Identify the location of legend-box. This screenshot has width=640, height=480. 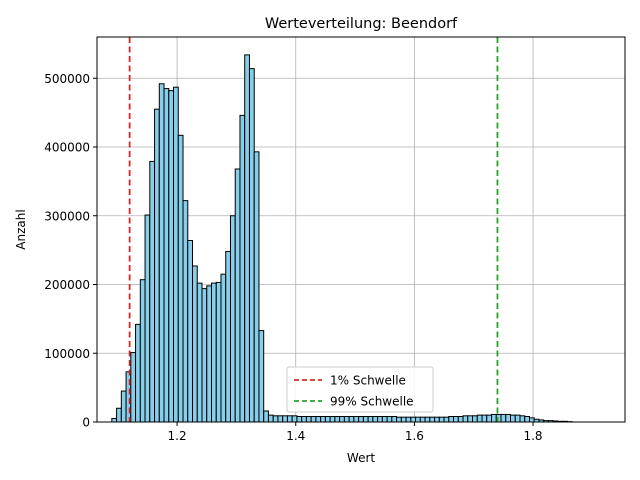
(360, 389).